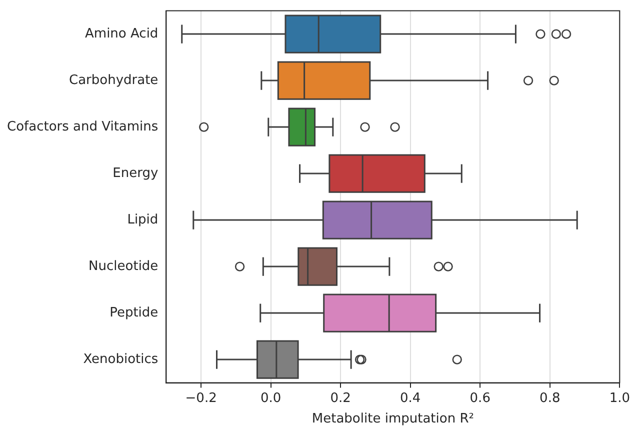 This screenshot has width=633, height=435. I want to click on x-axis-title: Metabolite imputation R², so click(393, 419).